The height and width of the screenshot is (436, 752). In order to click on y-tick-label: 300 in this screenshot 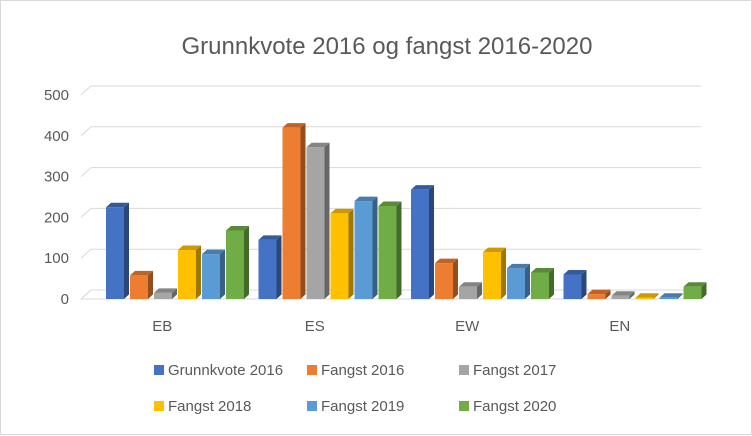, I will do `click(56, 177)`.